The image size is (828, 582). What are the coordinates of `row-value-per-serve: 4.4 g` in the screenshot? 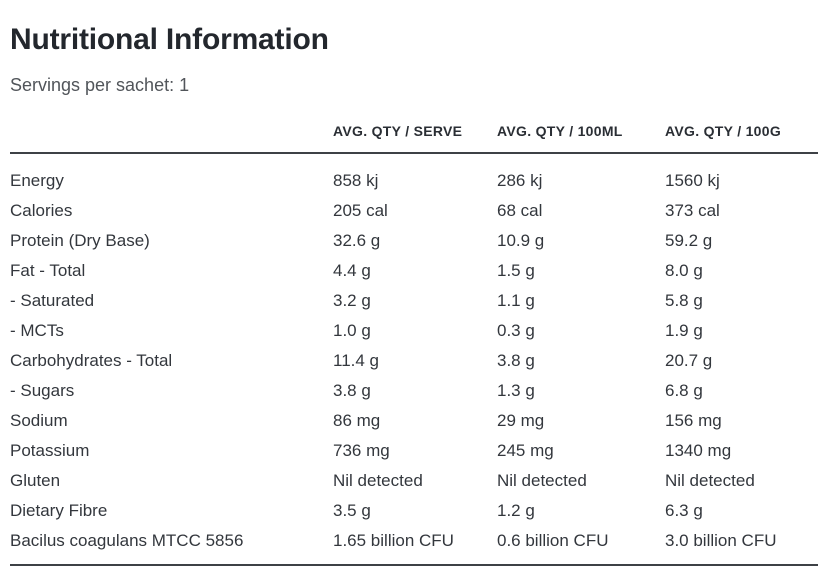 It's located at (352, 270).